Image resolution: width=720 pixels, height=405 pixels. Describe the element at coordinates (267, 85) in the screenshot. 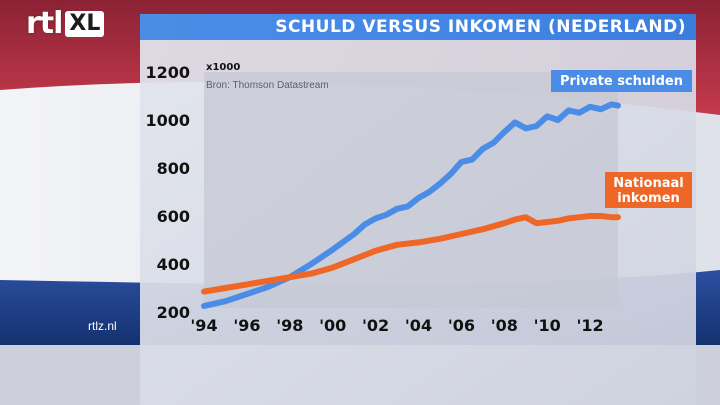

I see `source-label: Bron: Thomson Datastream` at that location.